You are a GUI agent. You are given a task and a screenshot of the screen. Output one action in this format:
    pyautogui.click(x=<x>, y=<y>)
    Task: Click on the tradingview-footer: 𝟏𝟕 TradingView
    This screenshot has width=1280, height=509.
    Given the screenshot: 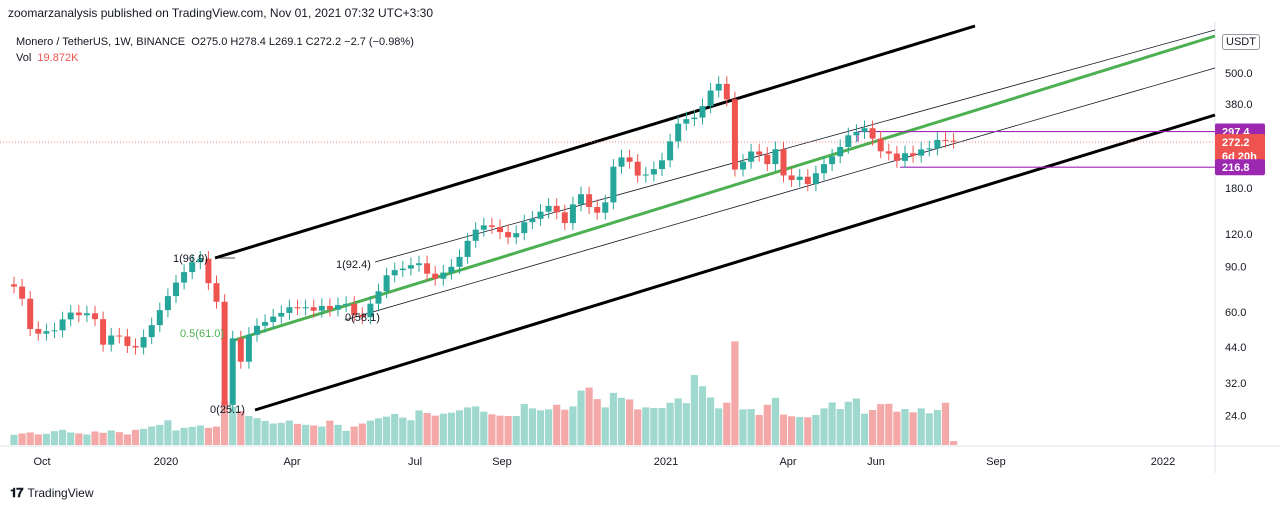 What is the action you would take?
    pyautogui.click(x=52, y=493)
    